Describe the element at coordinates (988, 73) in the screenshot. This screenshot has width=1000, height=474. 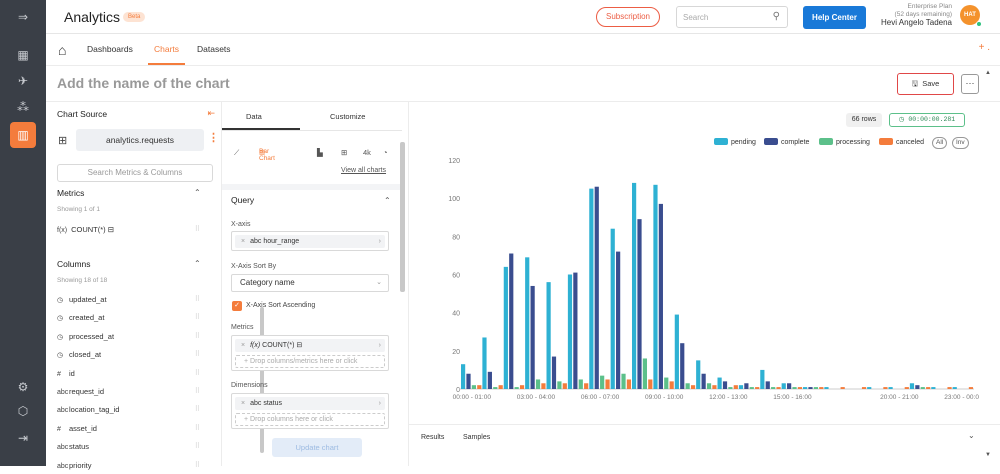
I see `scroll-up-icon: ▲` at that location.